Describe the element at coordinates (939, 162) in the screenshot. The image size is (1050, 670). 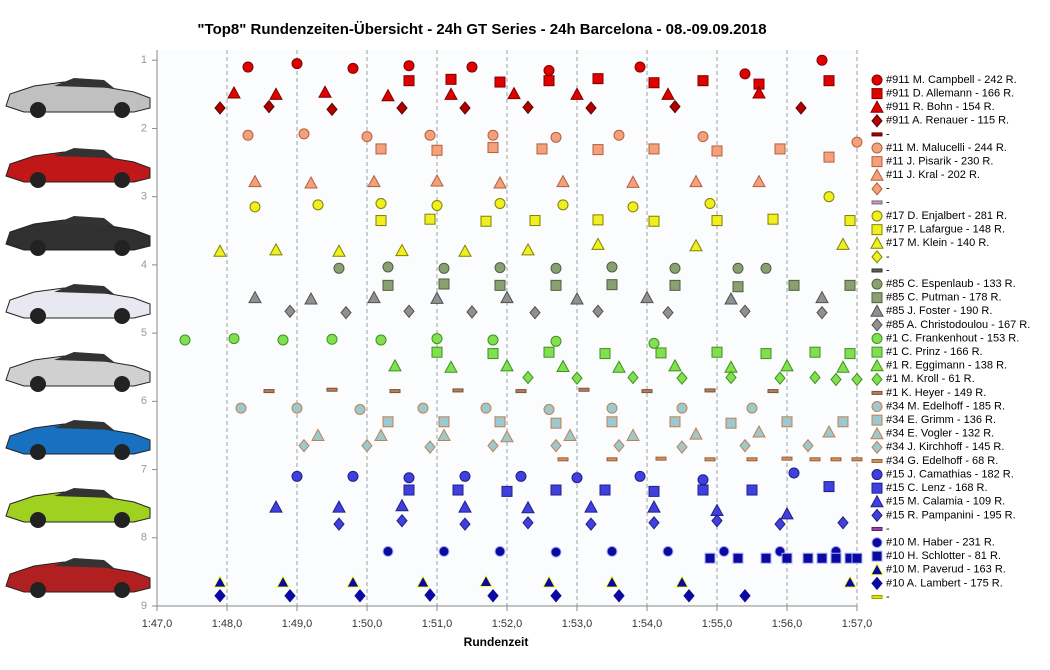
I see `legend-label: #11 J. Pisarik - 230 R.` at that location.